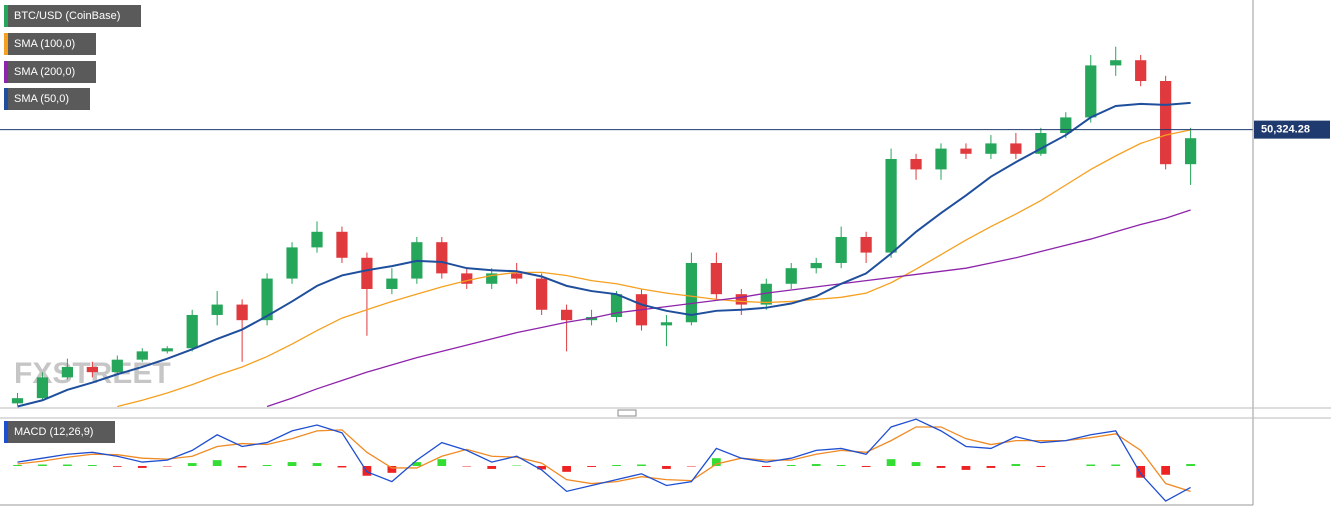 The height and width of the screenshot is (526, 1331). Describe the element at coordinates (627, 413) in the screenshot. I see `pane-resize-grip` at that location.